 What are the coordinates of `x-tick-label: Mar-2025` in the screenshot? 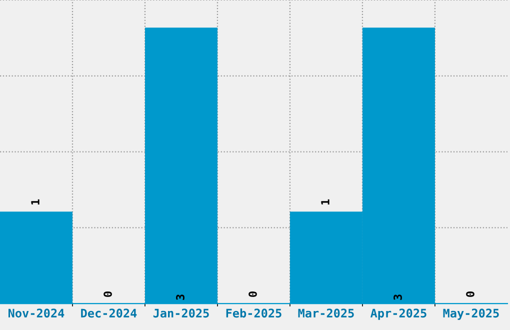 It's located at (326, 313).